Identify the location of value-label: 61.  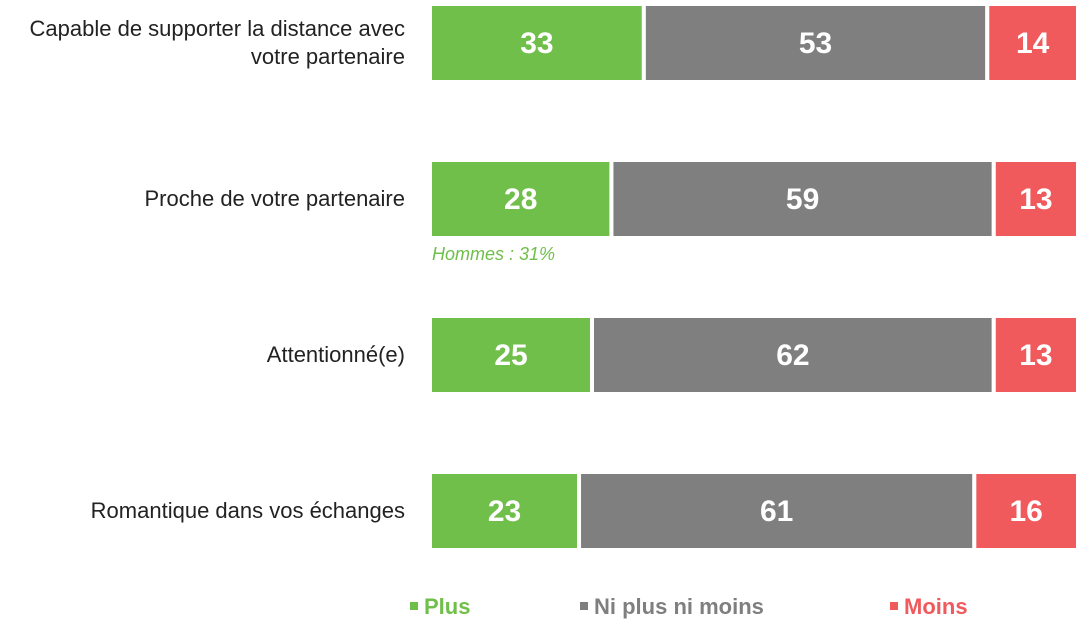
(776, 511).